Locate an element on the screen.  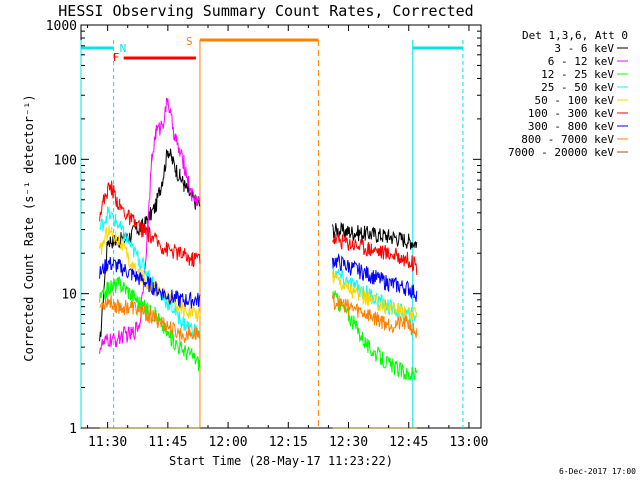
legend-entry-label: 12 - 25 keV is located at coordinates (577, 74).